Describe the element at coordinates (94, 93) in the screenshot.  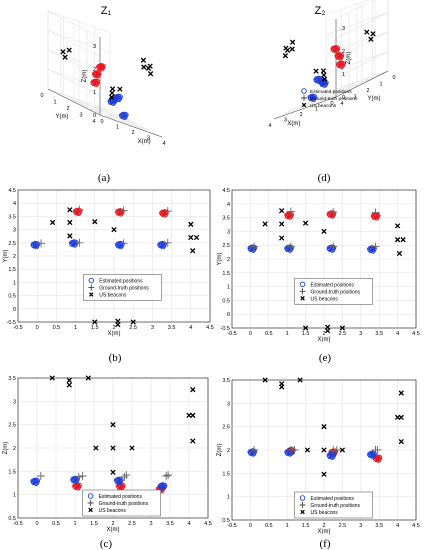
I see `z-tick-label: 1` at that location.